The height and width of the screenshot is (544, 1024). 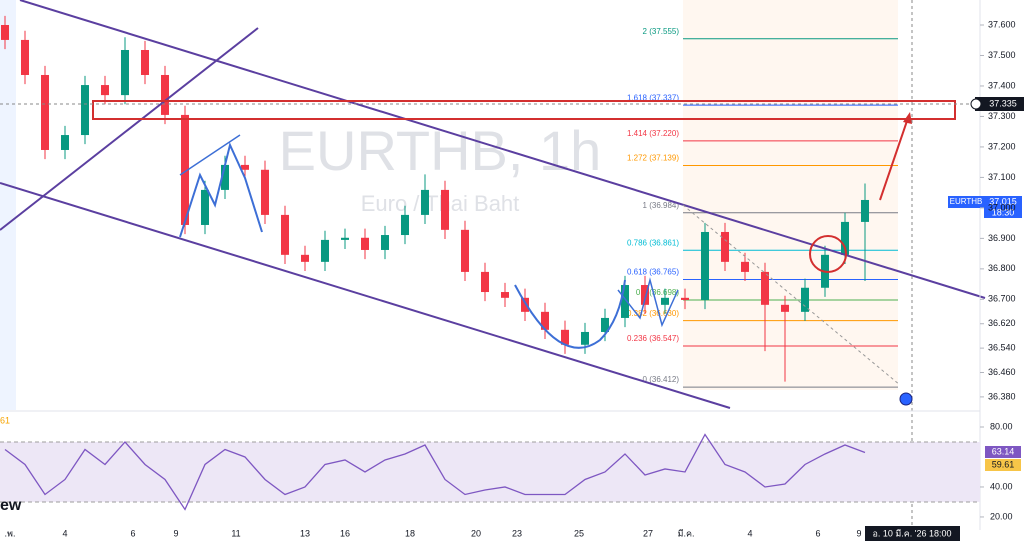 I want to click on fib-label: 0.5 (36.698), so click(x=657, y=292).